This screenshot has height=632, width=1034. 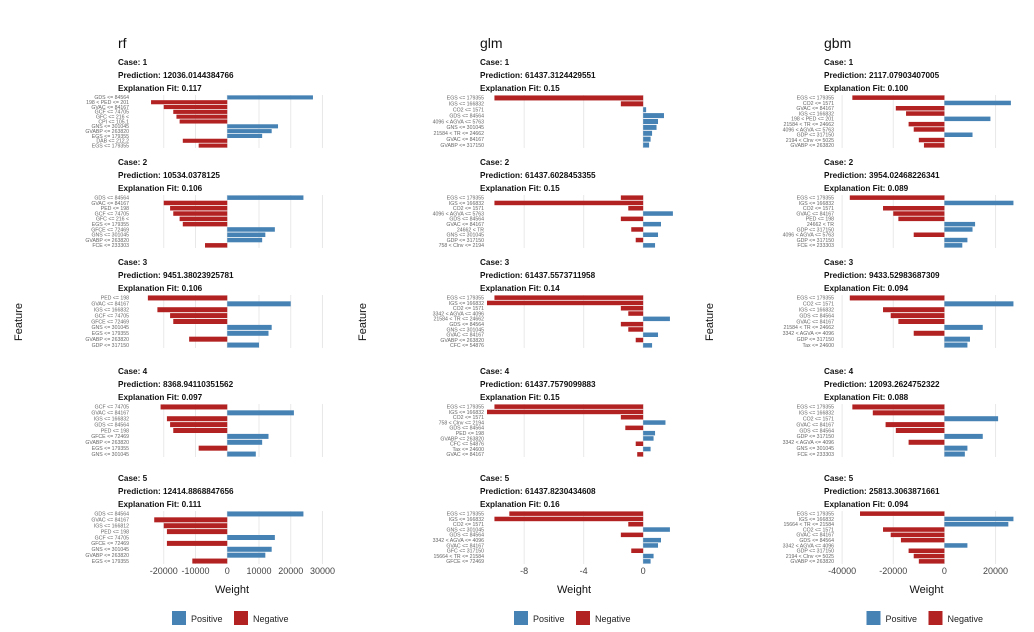 I want to click on x-axis-title: Weight, so click(x=232, y=590).